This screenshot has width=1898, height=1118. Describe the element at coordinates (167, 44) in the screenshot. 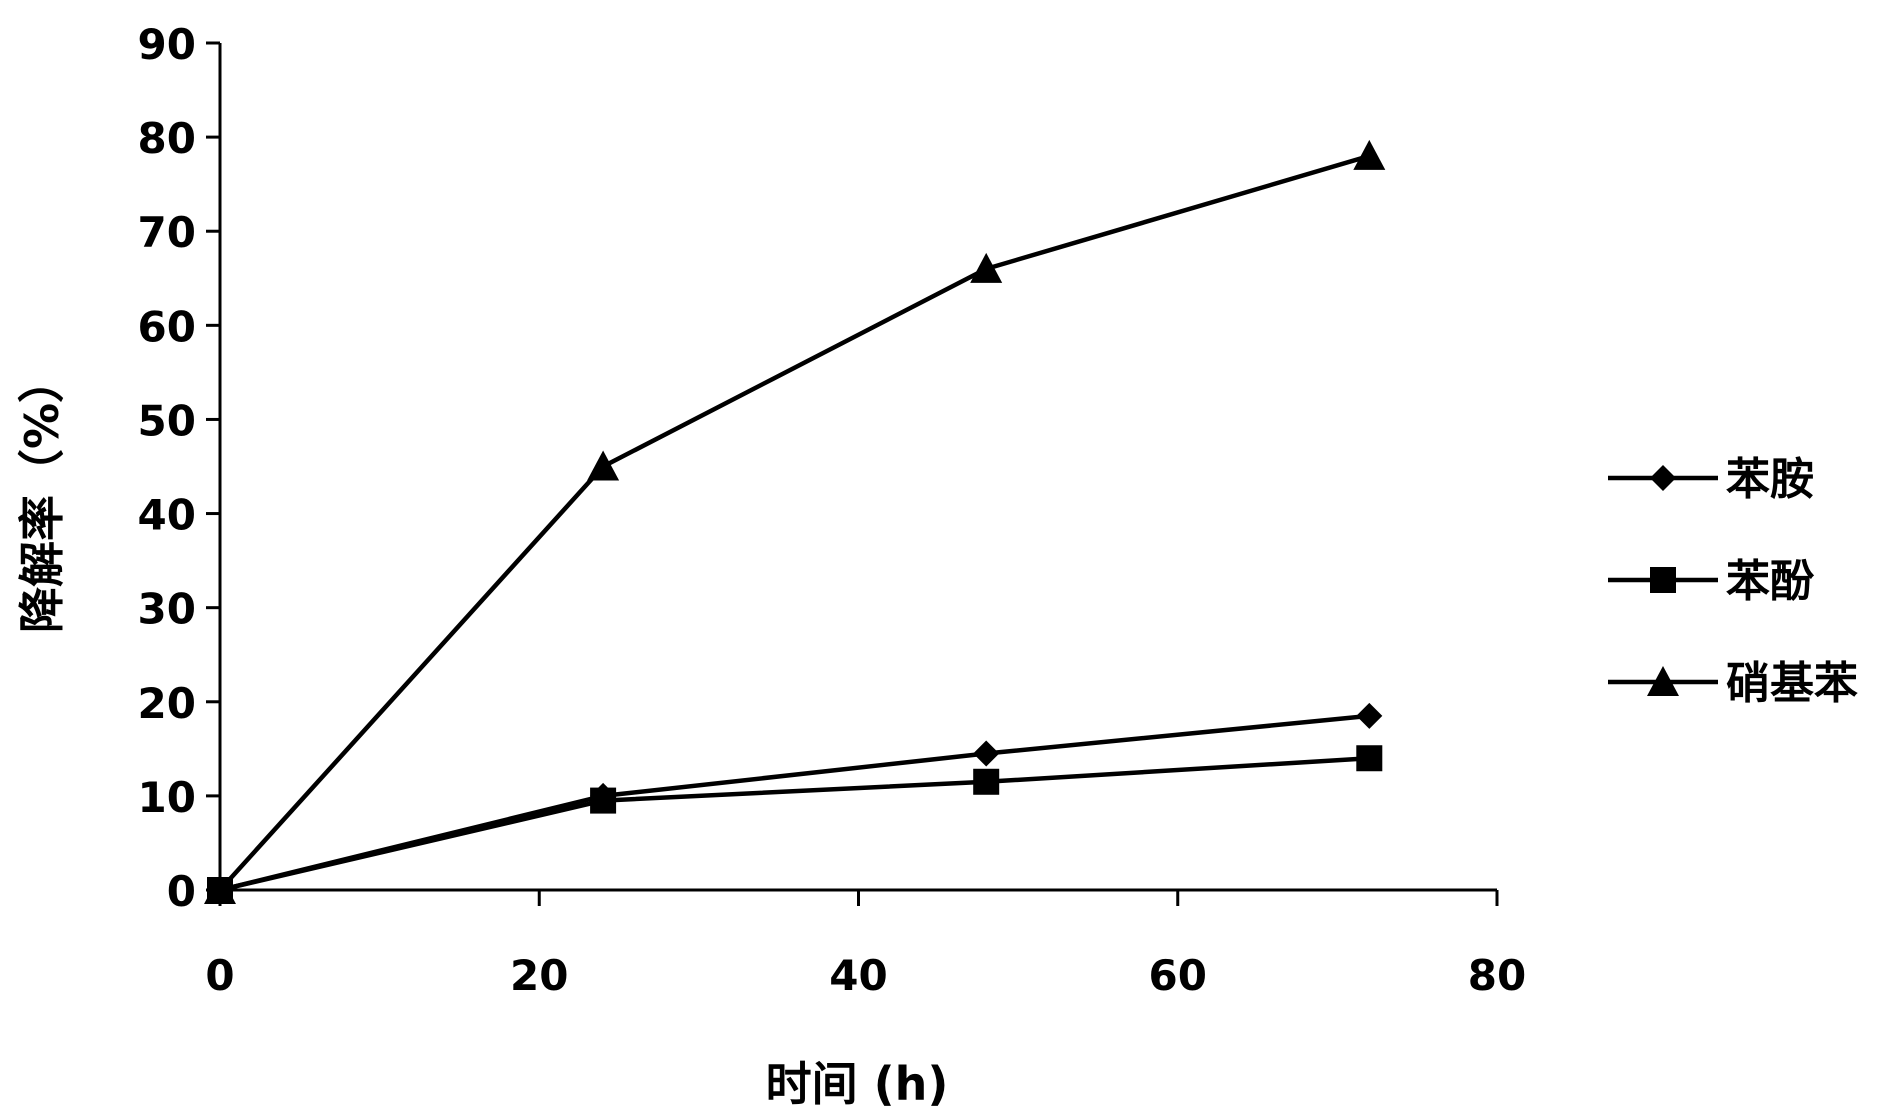

I see `y-tick-label: 90` at that location.